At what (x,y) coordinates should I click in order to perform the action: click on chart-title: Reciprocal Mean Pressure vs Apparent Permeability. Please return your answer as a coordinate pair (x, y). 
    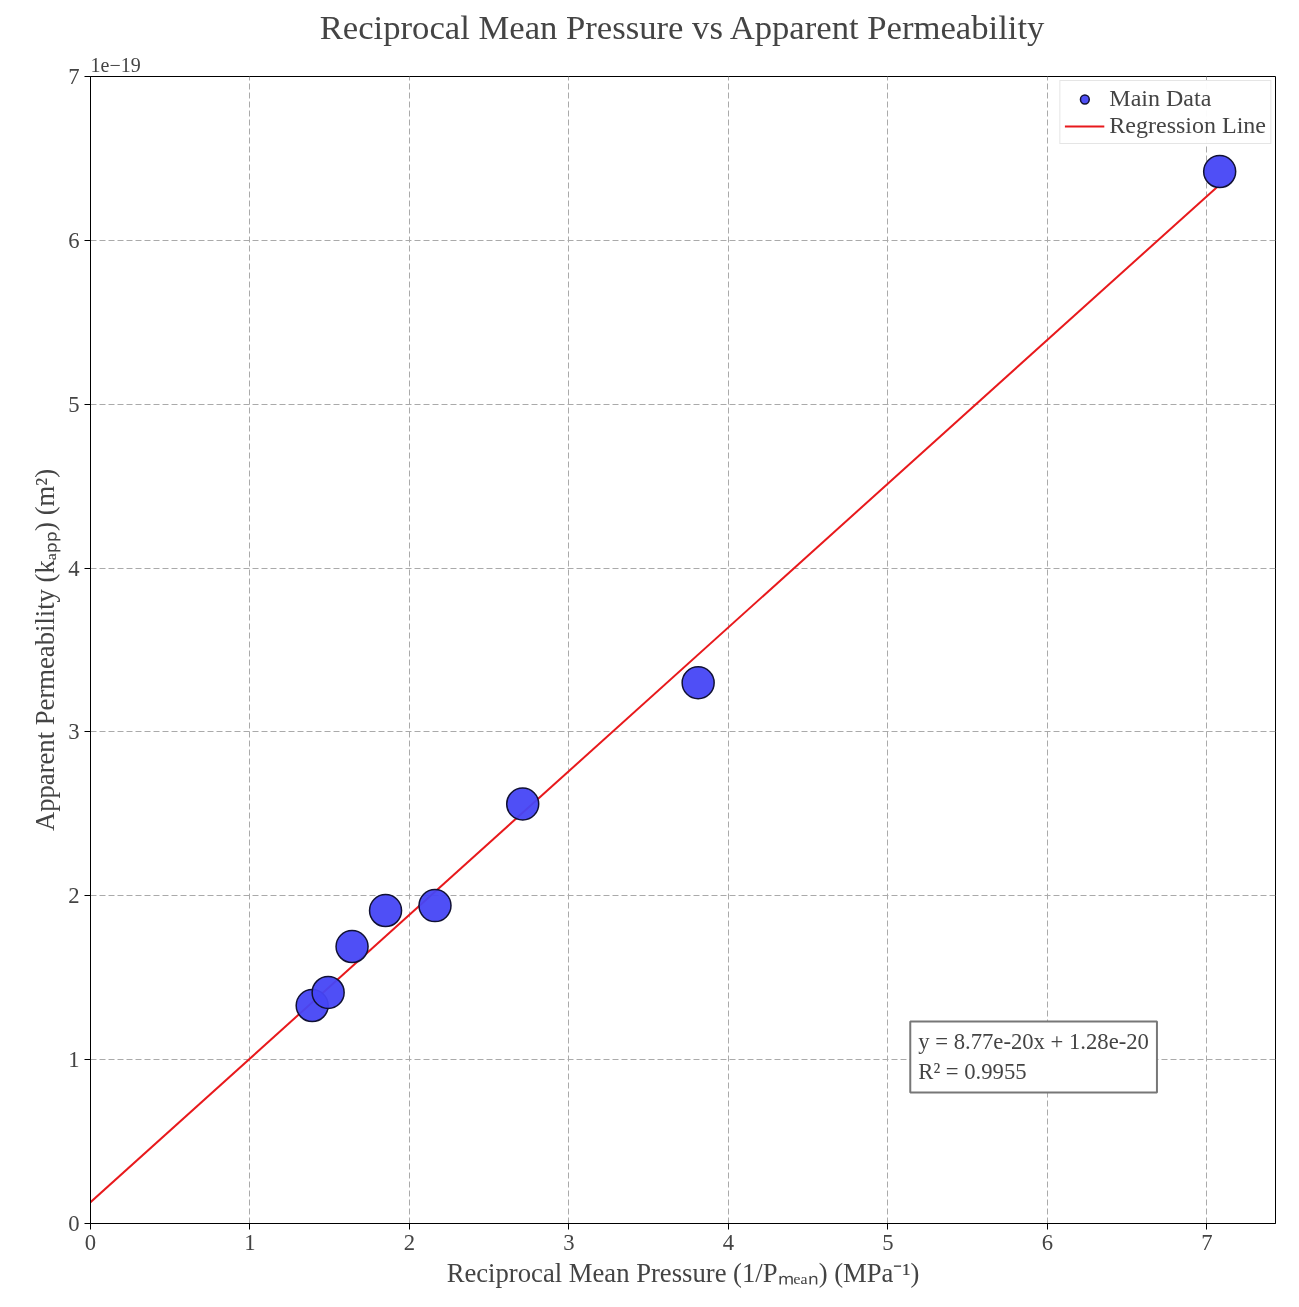
    Looking at the image, I should click on (682, 26).